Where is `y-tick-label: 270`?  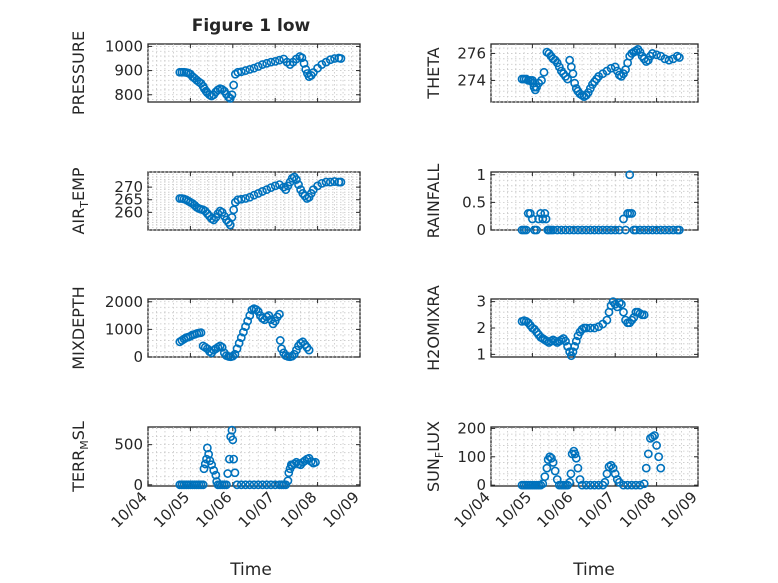
y-tick-label: 270 is located at coordinates (128, 187).